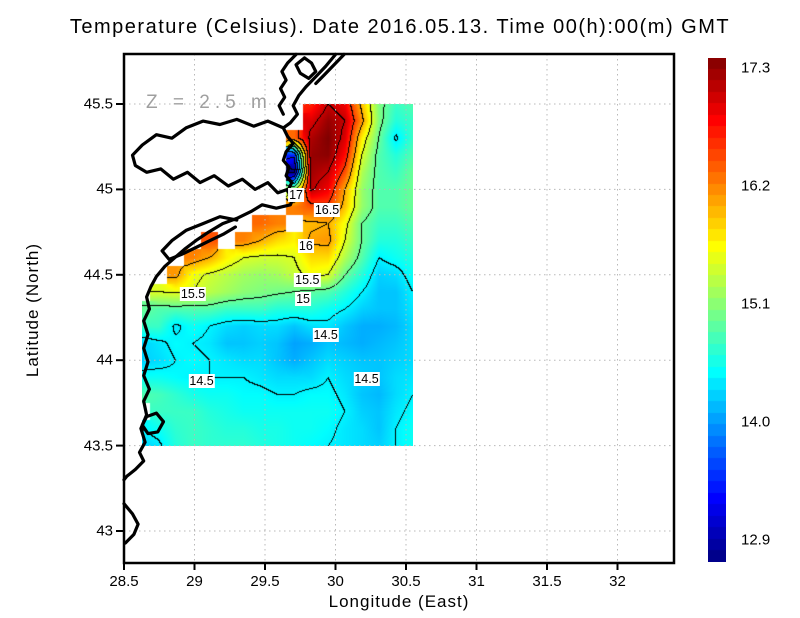 This screenshot has height=618, width=800. I want to click on x-tick-label: 29, so click(194, 581).